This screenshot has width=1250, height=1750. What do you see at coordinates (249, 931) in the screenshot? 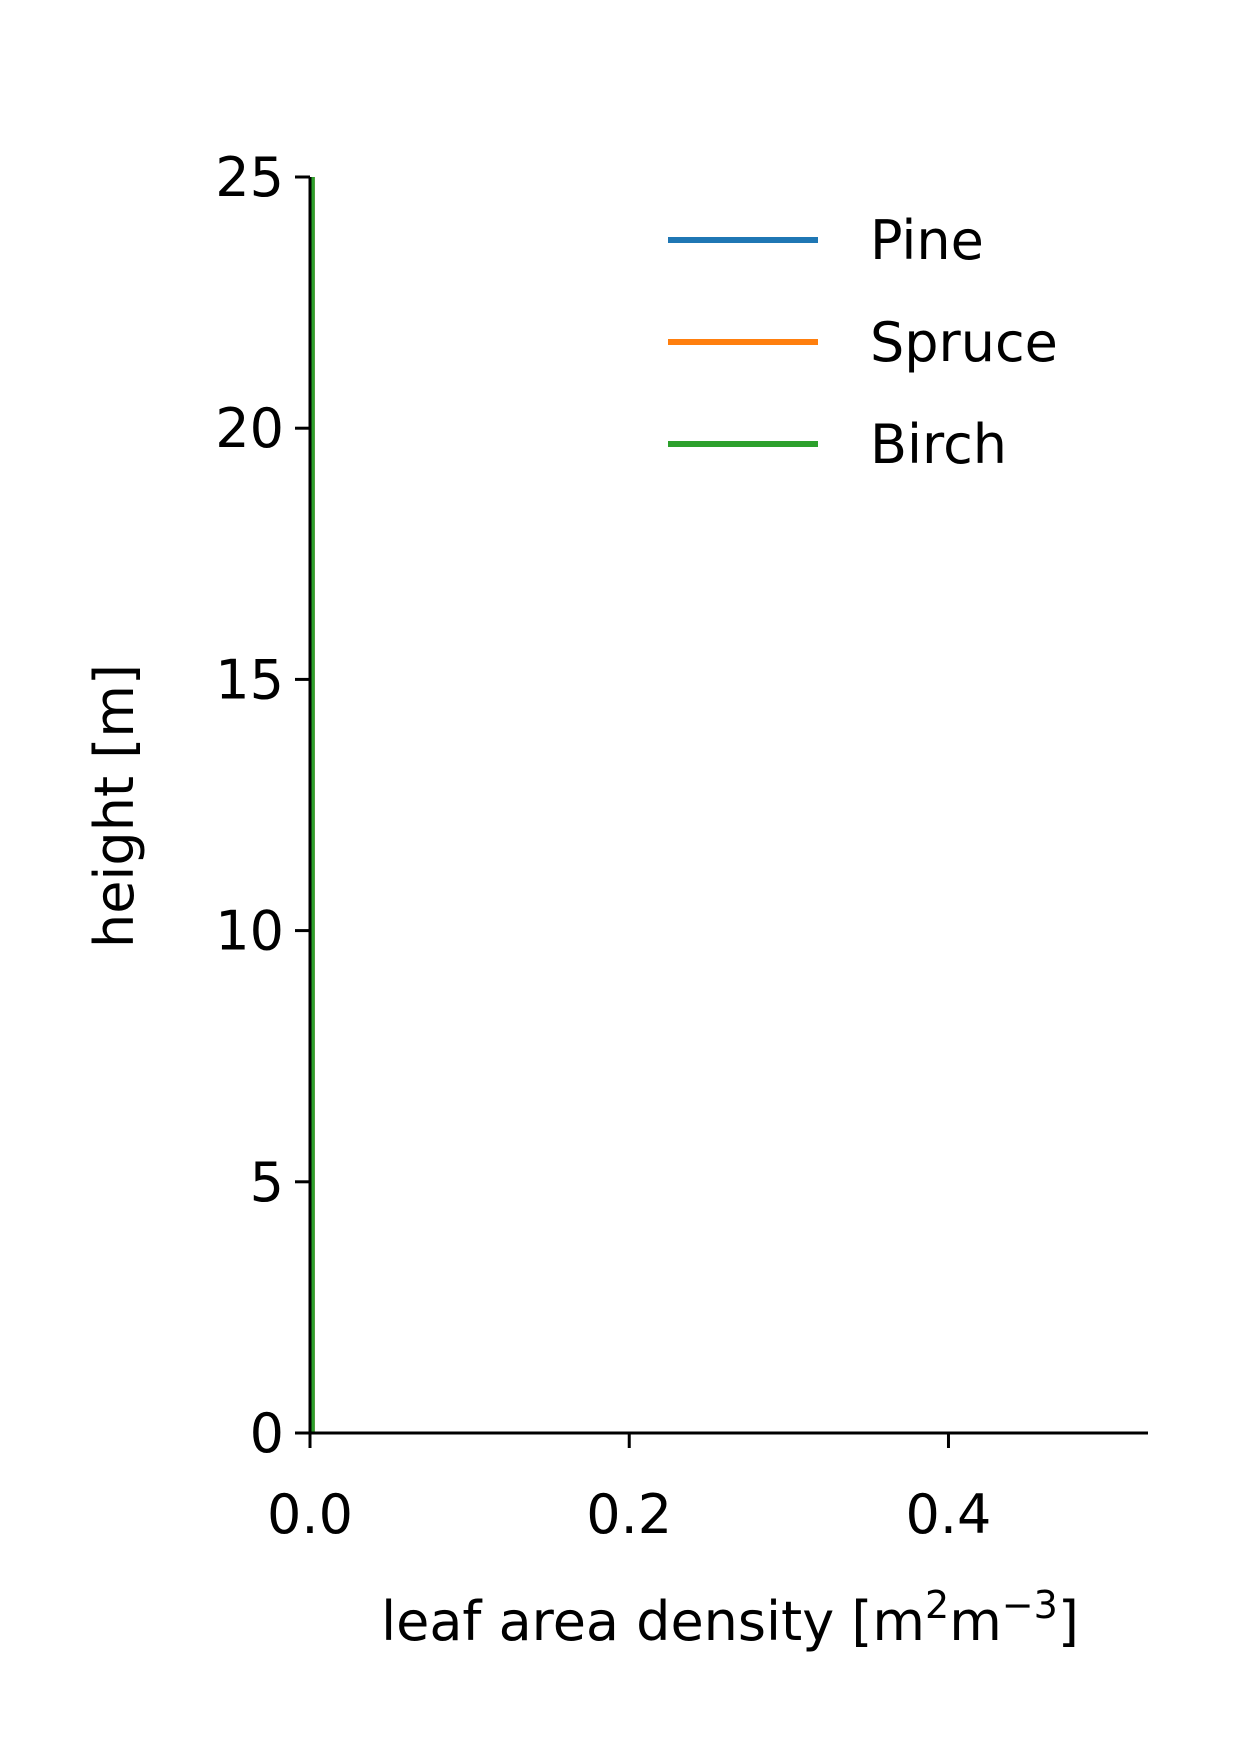
I see `y-tick-label: 10` at bounding box center [249, 931].